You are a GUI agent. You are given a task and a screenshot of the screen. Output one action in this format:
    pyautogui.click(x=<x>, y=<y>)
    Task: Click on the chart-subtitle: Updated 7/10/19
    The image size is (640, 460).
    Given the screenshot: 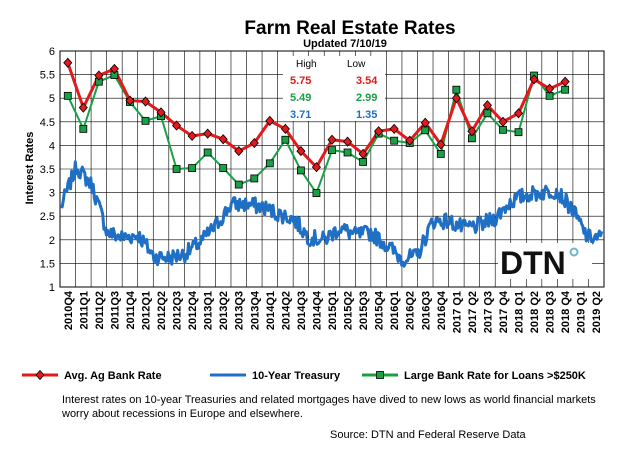 What is the action you would take?
    pyautogui.click(x=345, y=44)
    